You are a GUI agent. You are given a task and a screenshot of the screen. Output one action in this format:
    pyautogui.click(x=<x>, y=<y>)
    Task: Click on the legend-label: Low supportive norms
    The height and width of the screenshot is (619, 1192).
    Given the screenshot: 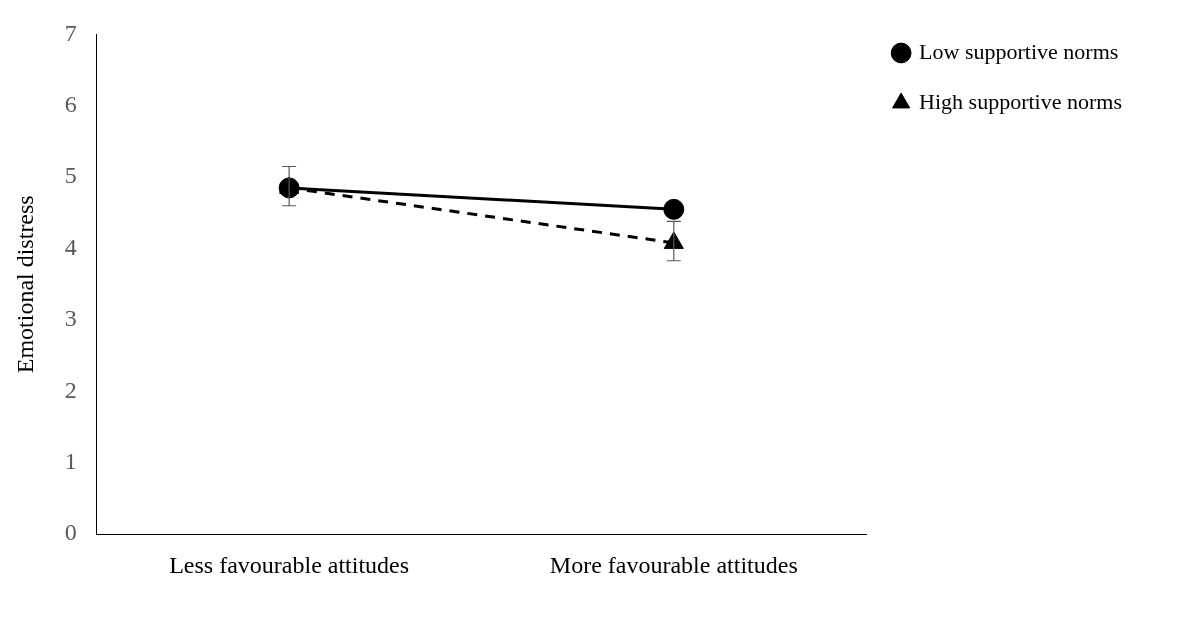 What is the action you would take?
    pyautogui.click(x=1019, y=51)
    